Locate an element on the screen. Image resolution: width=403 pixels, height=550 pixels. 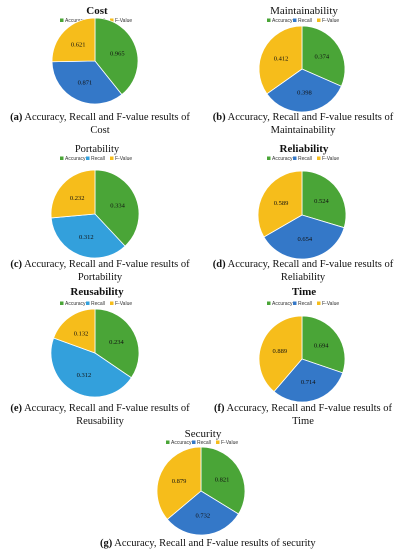
data-label-accuracy: 0.334 is located at coordinates (117, 205).